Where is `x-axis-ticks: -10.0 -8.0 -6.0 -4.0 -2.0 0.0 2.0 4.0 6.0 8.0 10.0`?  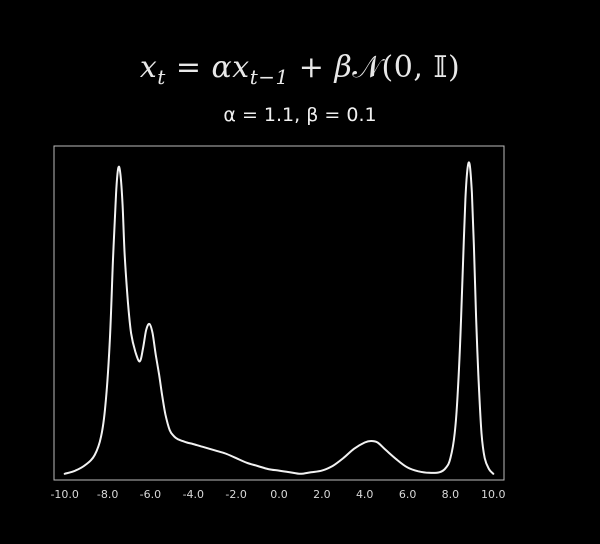
x-axis-ticks: -10.0 -8.0 -6.0 -4.0 -2.0 0.0 2.0 4.0 6.0 8.0 10.0 is located at coordinates (277, 494).